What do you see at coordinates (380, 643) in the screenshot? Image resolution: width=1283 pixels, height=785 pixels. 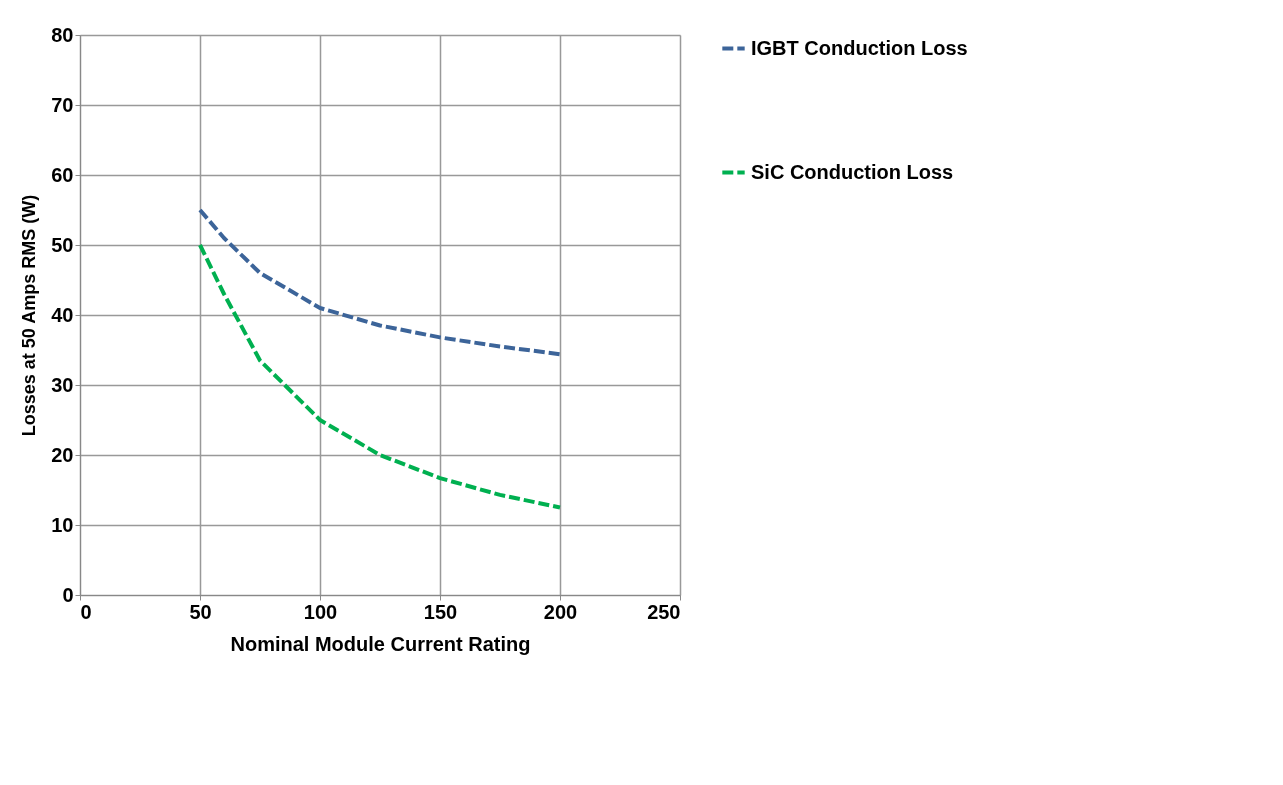 I see `x-axis-title: Nominal Module Current Rating` at bounding box center [380, 643].